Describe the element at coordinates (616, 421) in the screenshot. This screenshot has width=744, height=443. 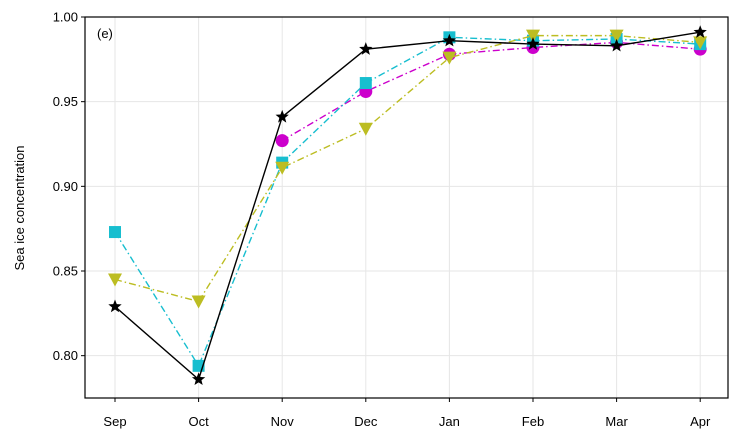
I see `x-tick-label: Mar` at that location.